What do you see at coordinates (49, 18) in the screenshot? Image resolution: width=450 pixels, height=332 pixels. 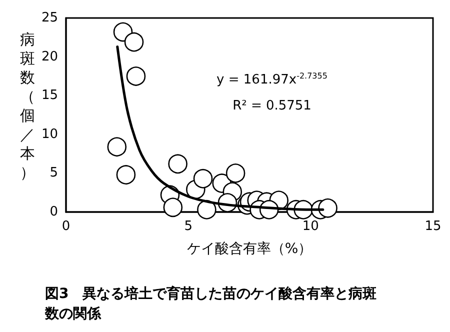 I see `y-tick-label: 25` at bounding box center [49, 18].